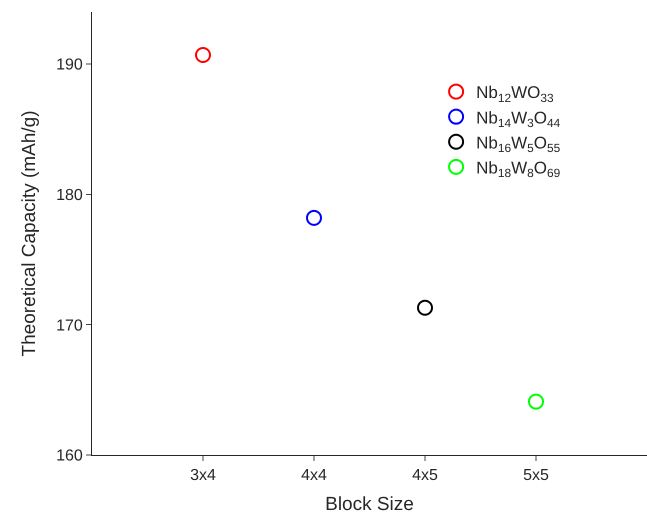 Image resolution: width=647 pixels, height=515 pixels. I want to click on y-tick-label: 190, so click(69, 65).